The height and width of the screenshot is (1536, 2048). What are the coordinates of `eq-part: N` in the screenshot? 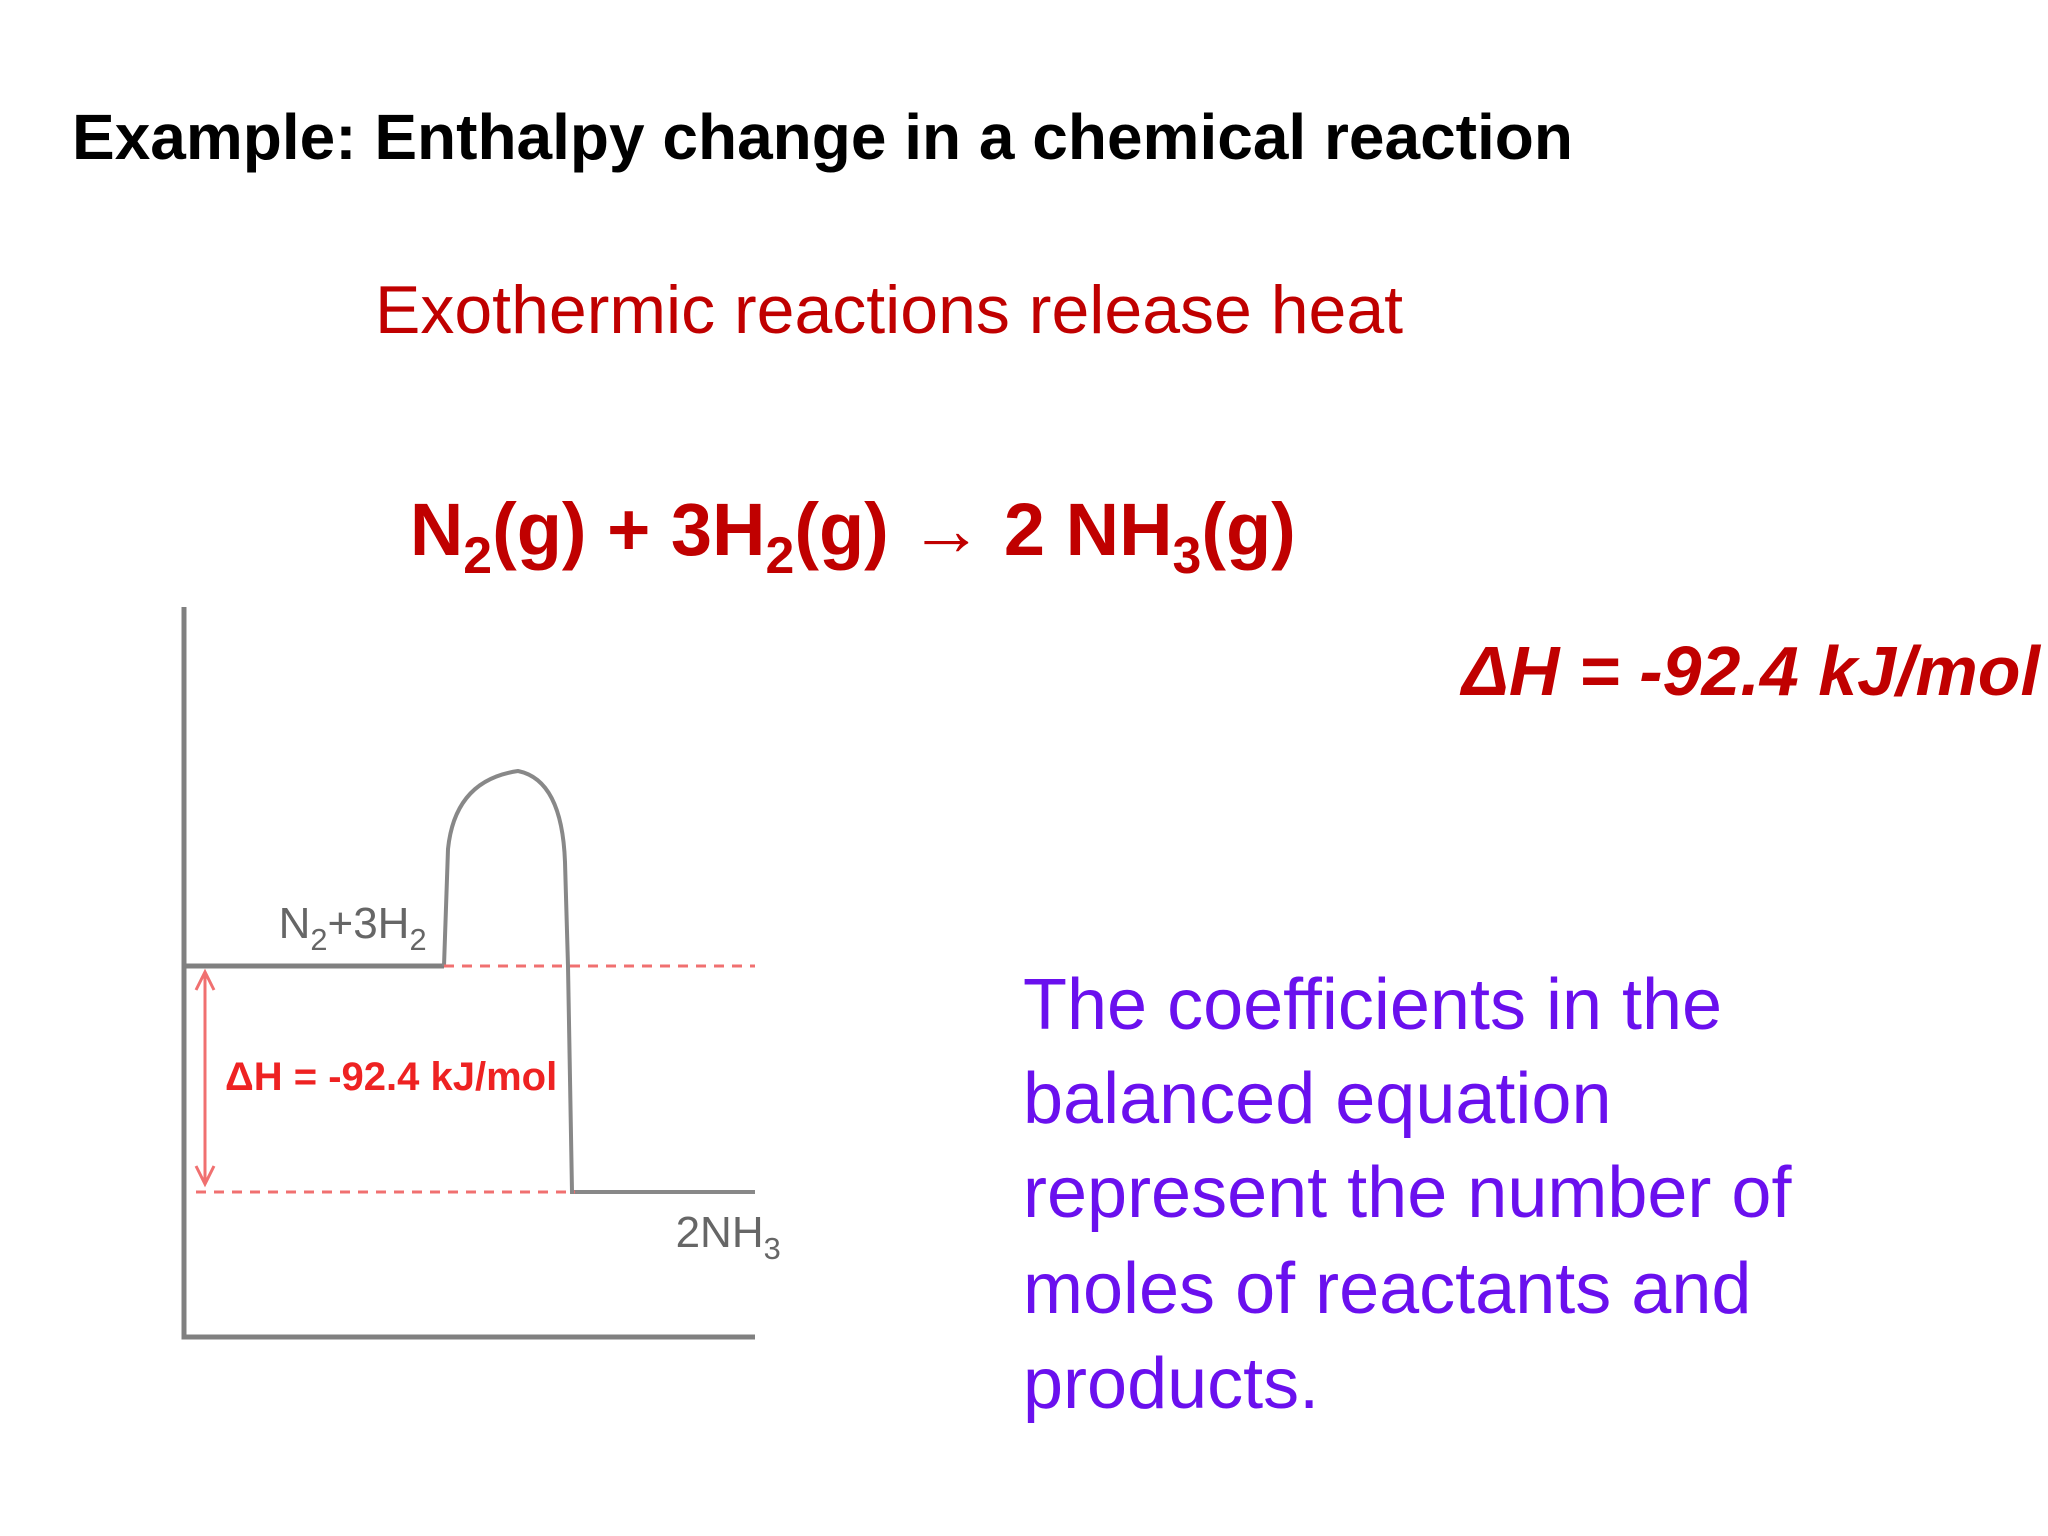 It's located at (436, 529).